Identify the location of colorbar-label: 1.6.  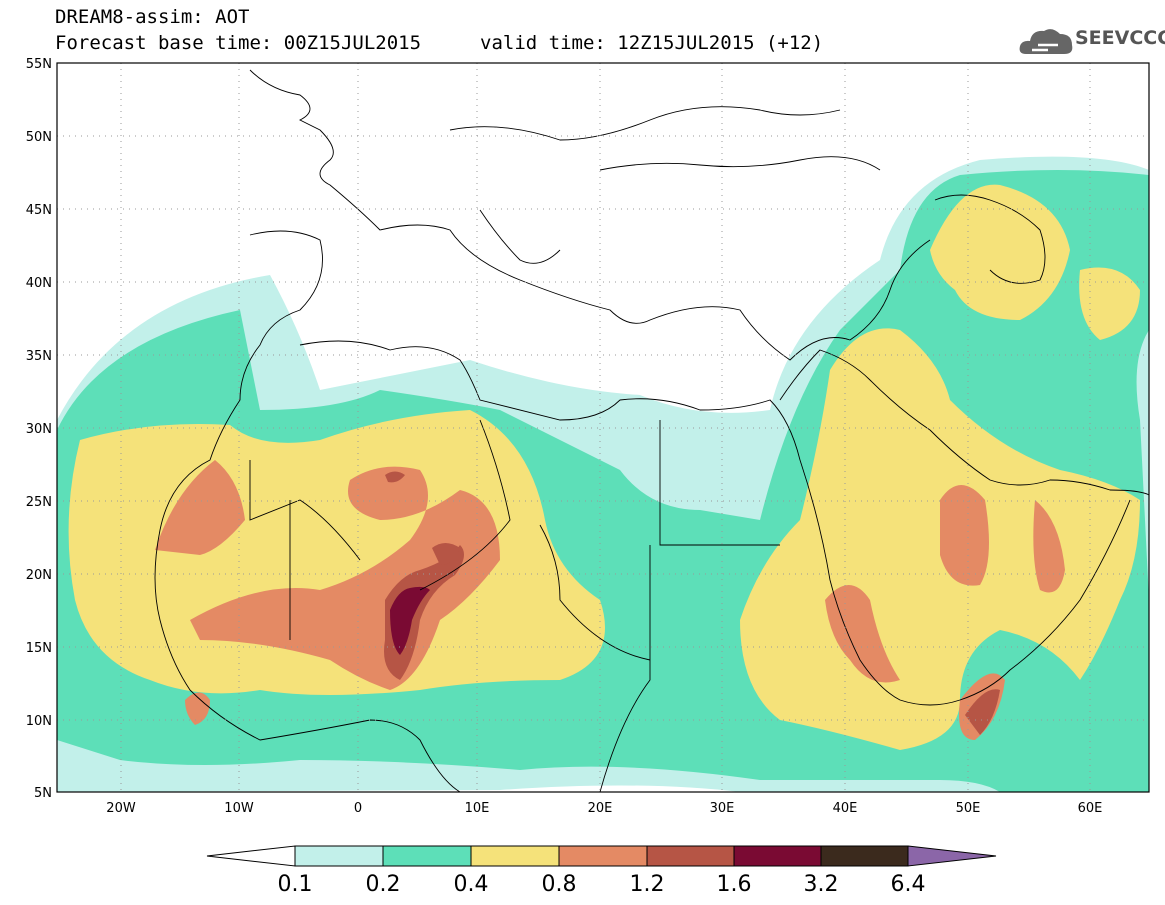
(734, 884).